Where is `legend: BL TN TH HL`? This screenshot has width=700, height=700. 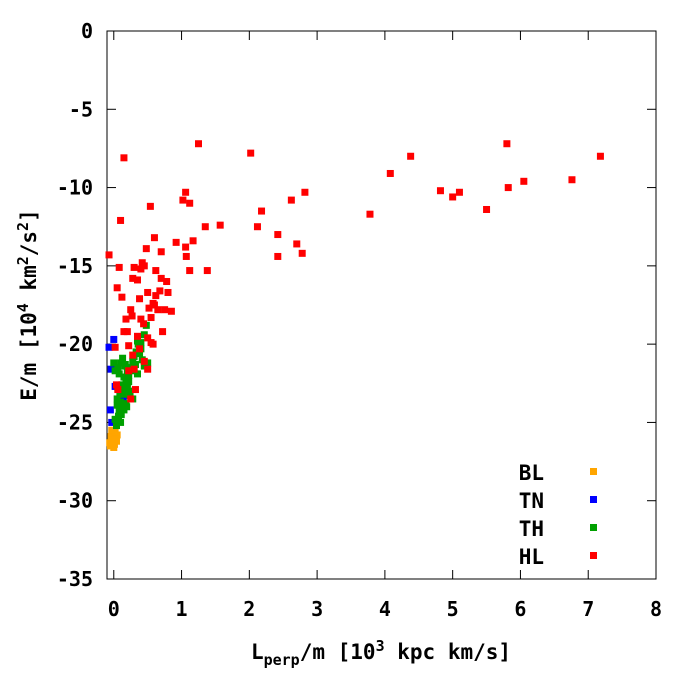
legend: BL TN TH HL is located at coordinates (558, 515).